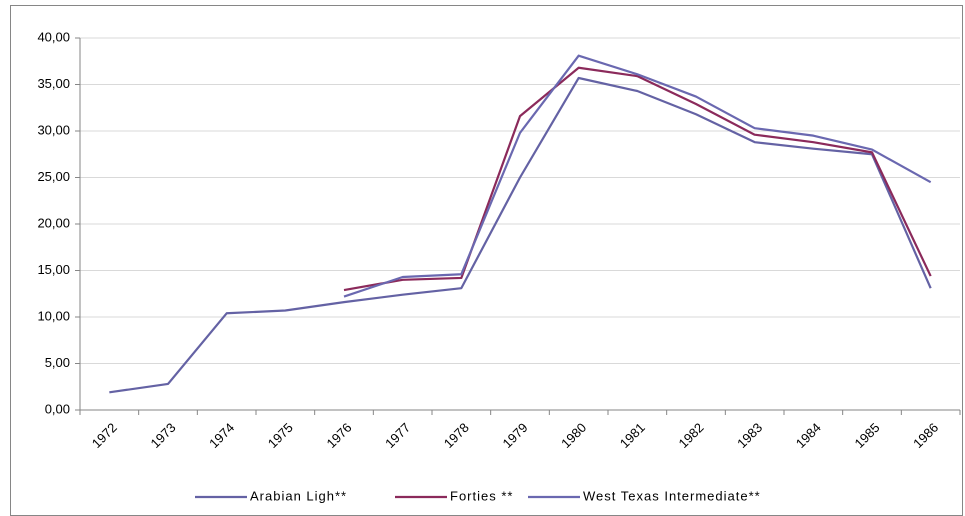 The image size is (965, 516). I want to click on x-tick-label: 1986, so click(925, 435).